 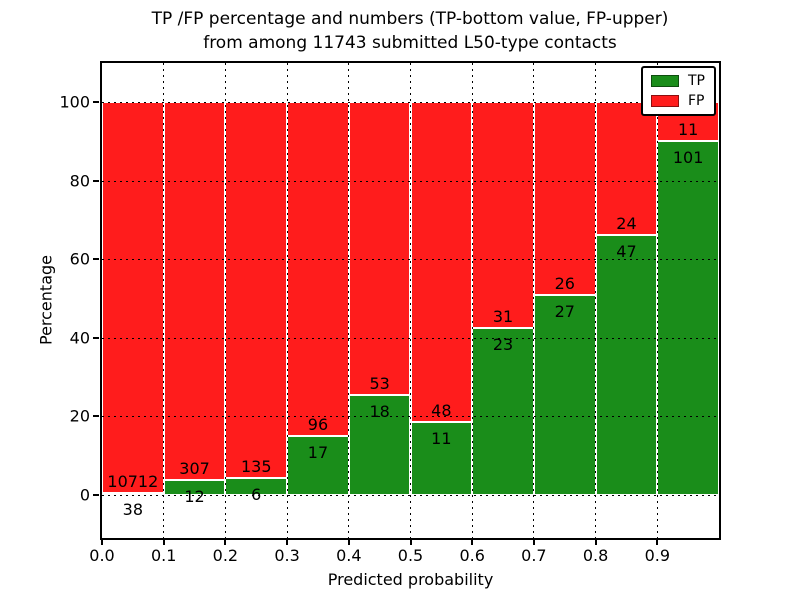 I want to click on legend: TP FP, so click(x=678, y=91).